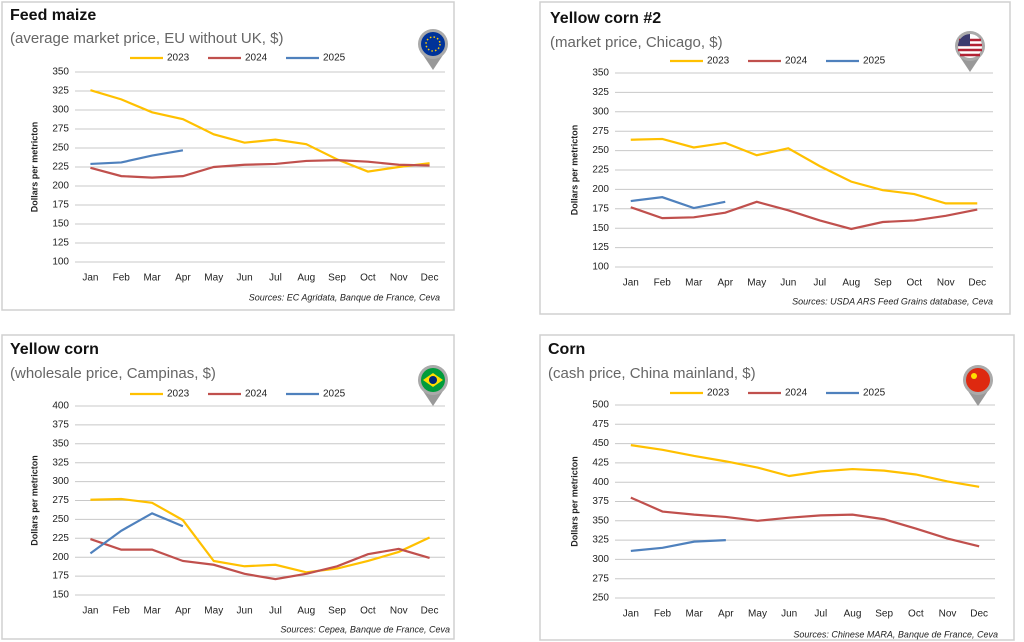  What do you see at coordinates (970, 51) in the screenshot?
I see `flag-us` at bounding box center [970, 51].